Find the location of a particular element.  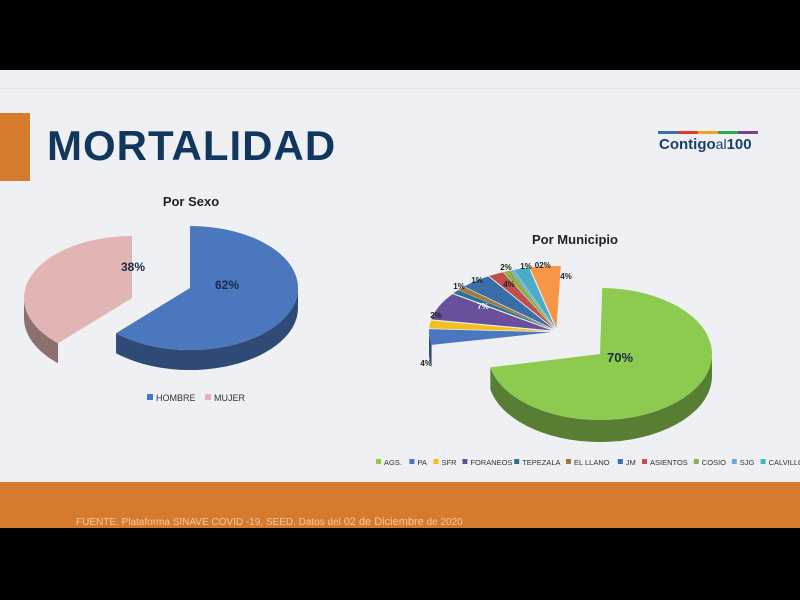

legend-label-calvillo: CALVILLO is located at coordinates (784, 462).